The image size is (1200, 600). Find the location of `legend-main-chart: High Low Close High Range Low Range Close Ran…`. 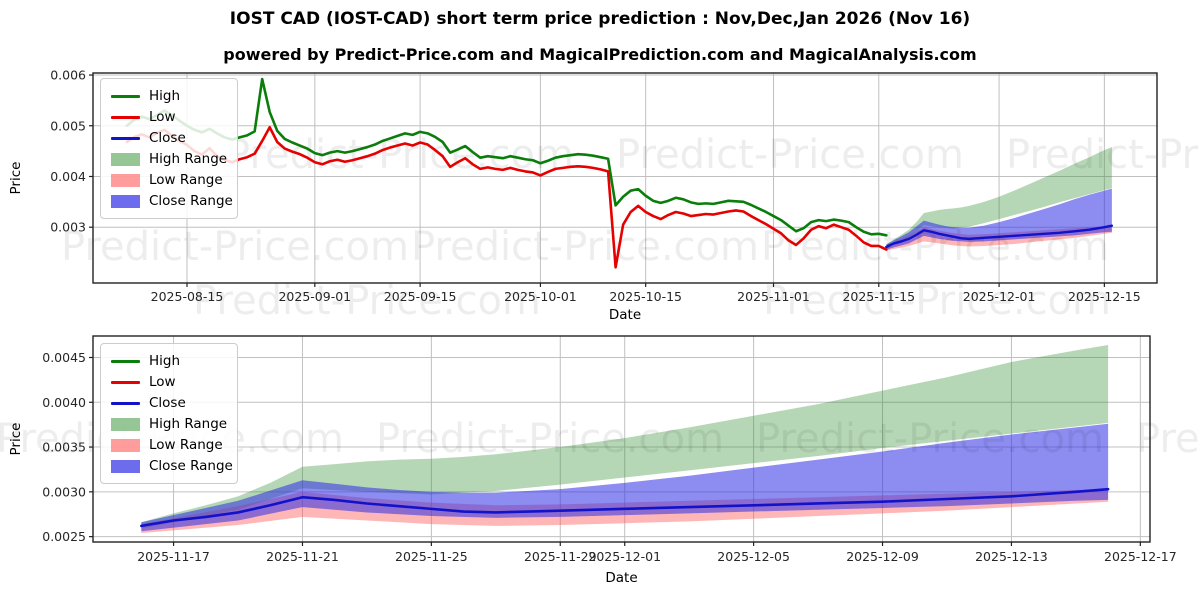

legend-main-chart: High Low Close High Range Low Range Close Ran… is located at coordinates (169, 148).